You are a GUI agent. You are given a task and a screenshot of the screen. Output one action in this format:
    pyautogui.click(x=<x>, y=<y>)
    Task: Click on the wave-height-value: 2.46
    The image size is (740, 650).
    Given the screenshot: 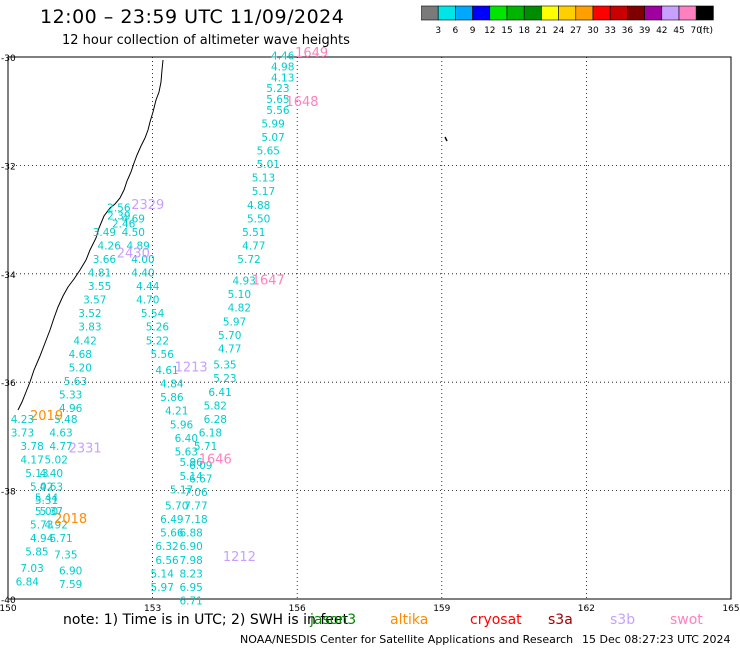 What is the action you would take?
    pyautogui.click(x=124, y=225)
    